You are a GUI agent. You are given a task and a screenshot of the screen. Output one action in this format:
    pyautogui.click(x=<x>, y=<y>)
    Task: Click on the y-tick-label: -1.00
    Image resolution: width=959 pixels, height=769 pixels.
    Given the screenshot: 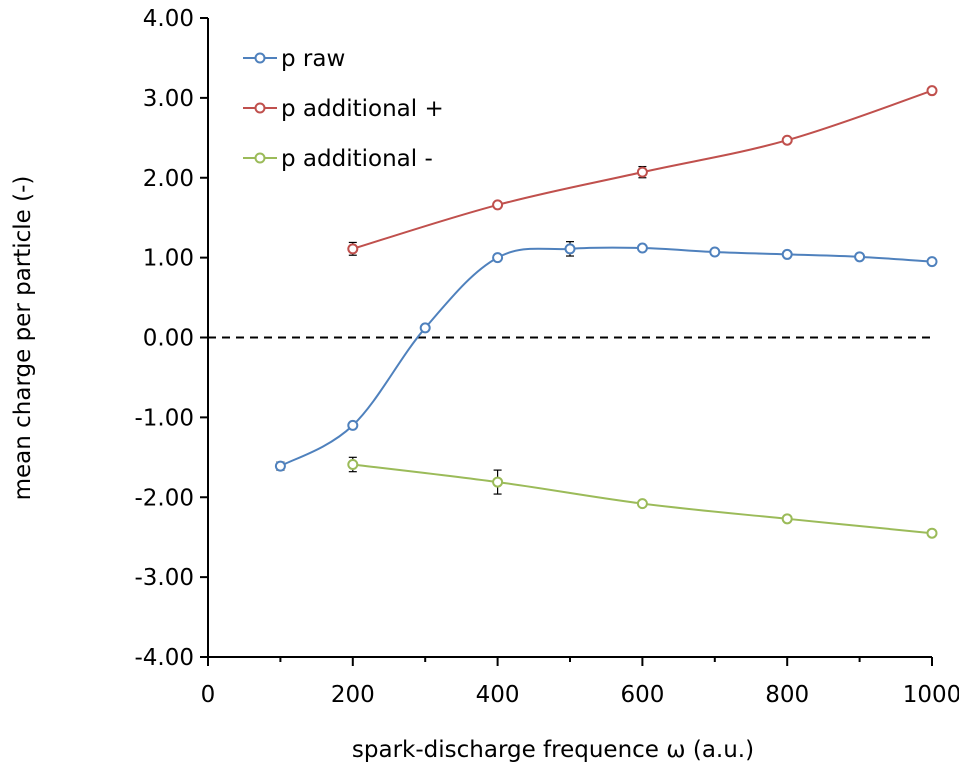 What is the action you would take?
    pyautogui.click(x=164, y=418)
    